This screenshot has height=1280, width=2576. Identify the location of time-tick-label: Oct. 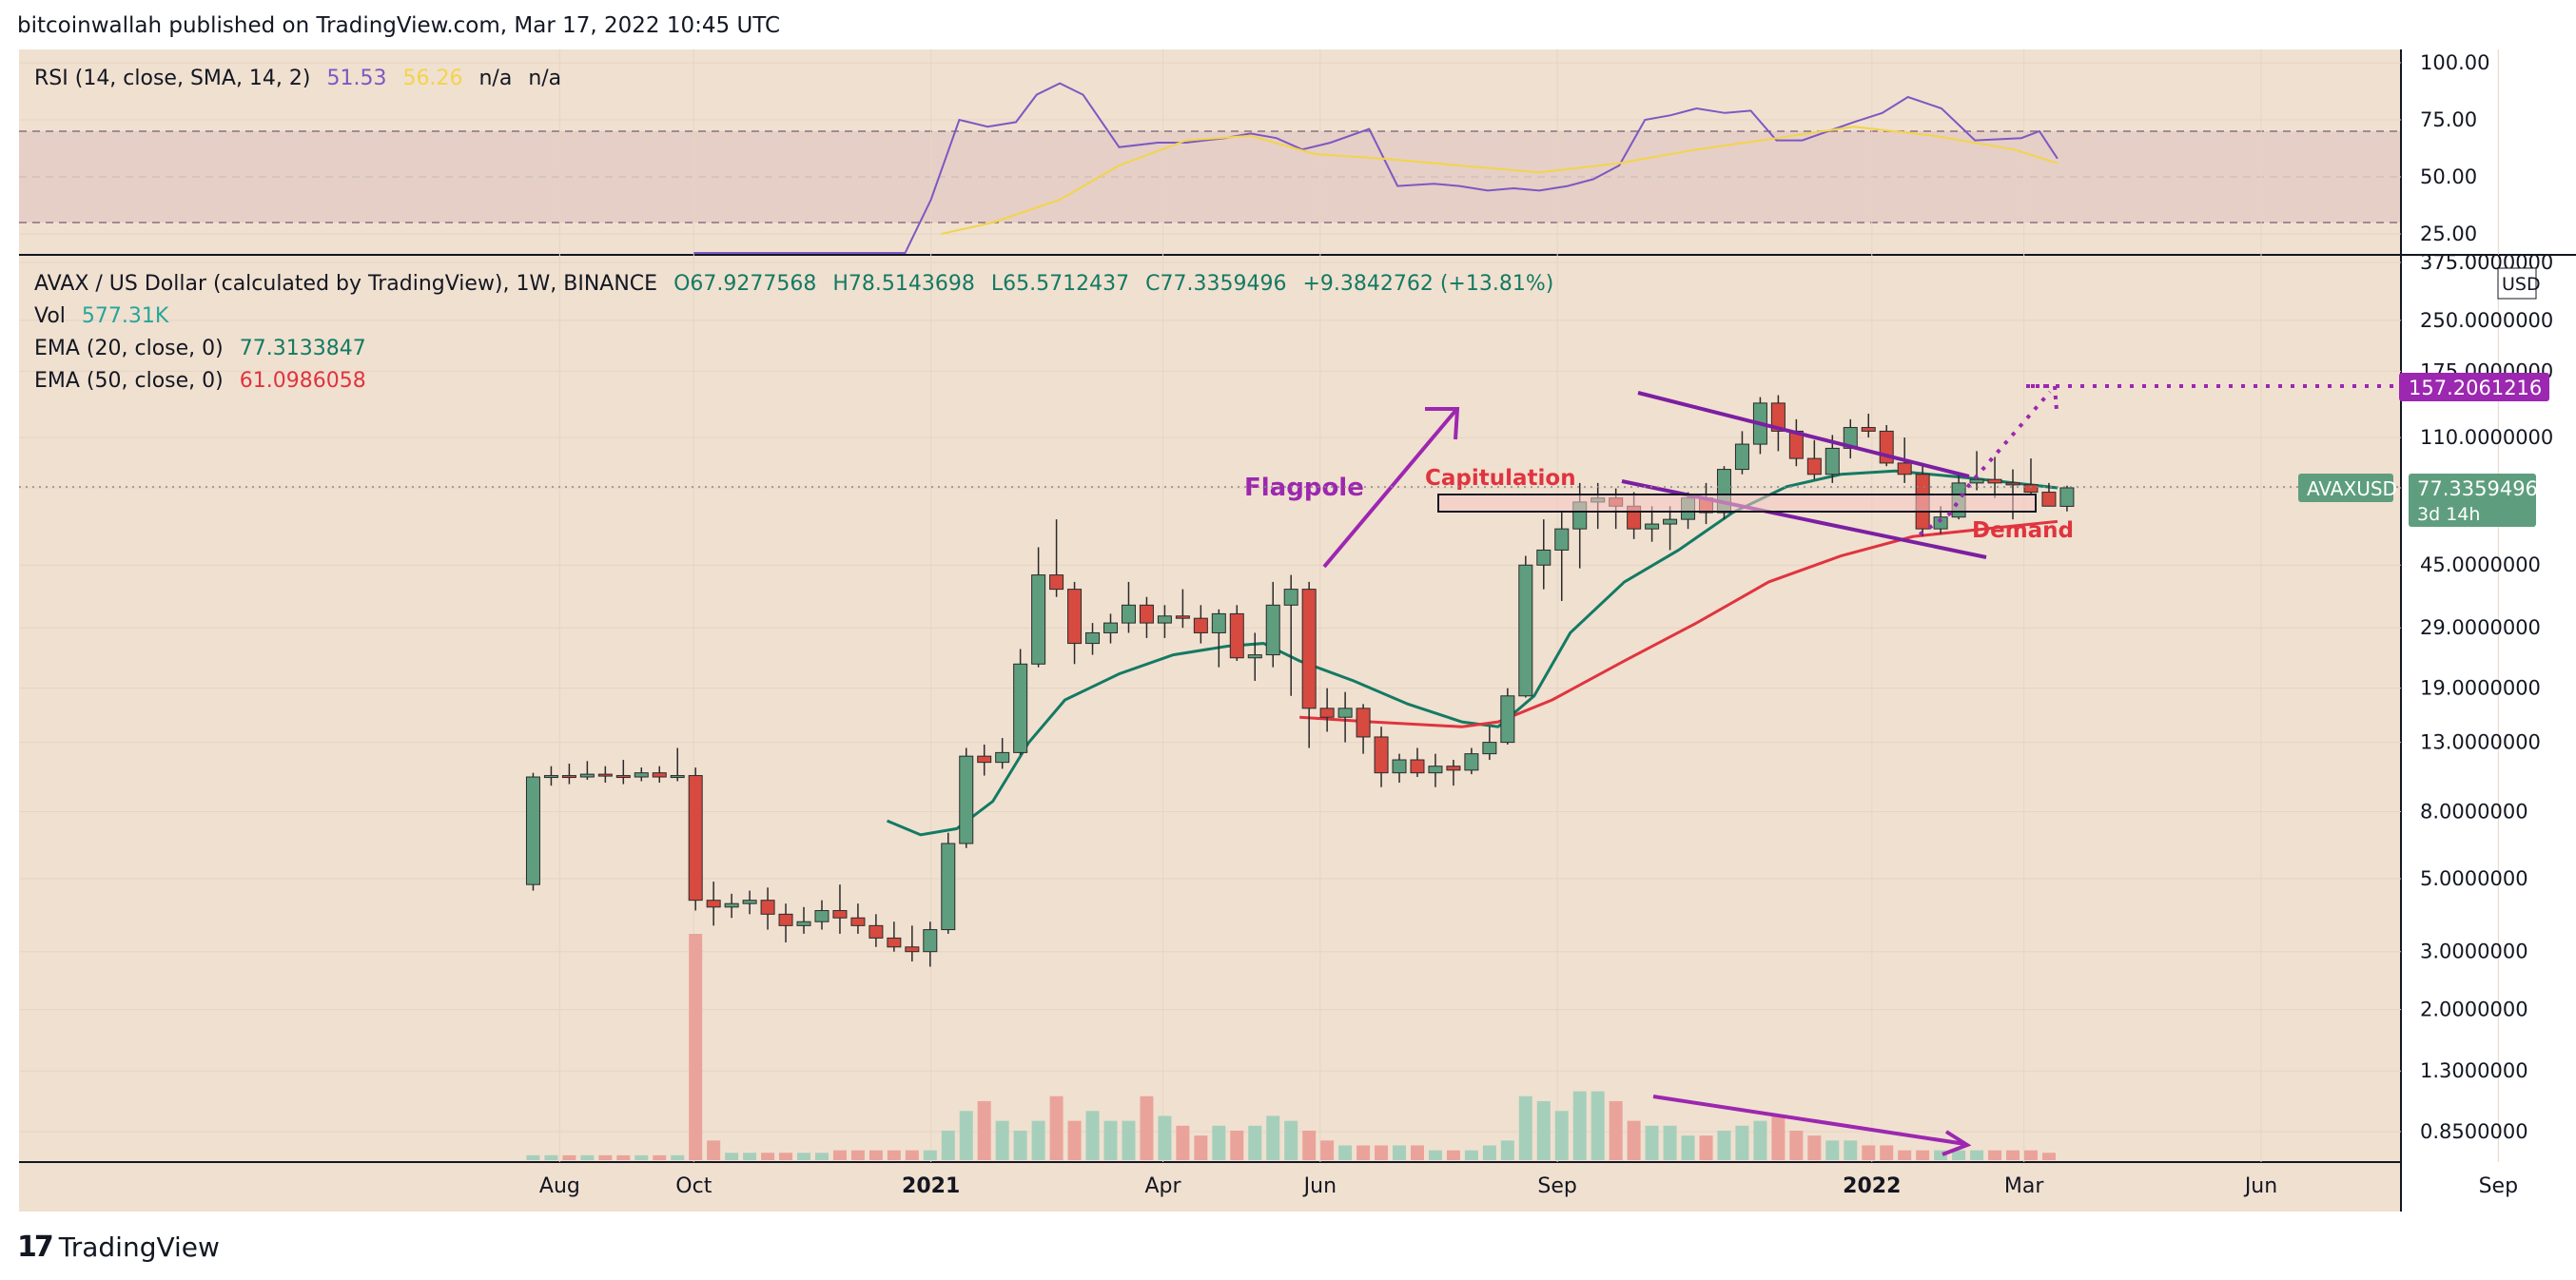
(694, 1186).